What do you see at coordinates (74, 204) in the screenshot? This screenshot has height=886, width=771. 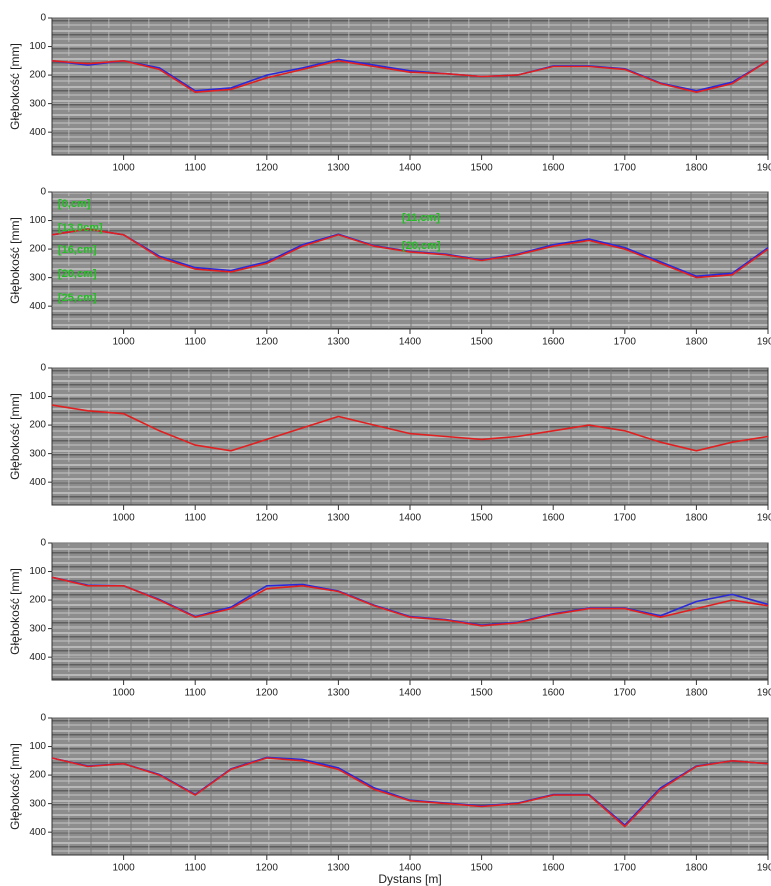 I see `annotation: [0,cm]` at bounding box center [74, 204].